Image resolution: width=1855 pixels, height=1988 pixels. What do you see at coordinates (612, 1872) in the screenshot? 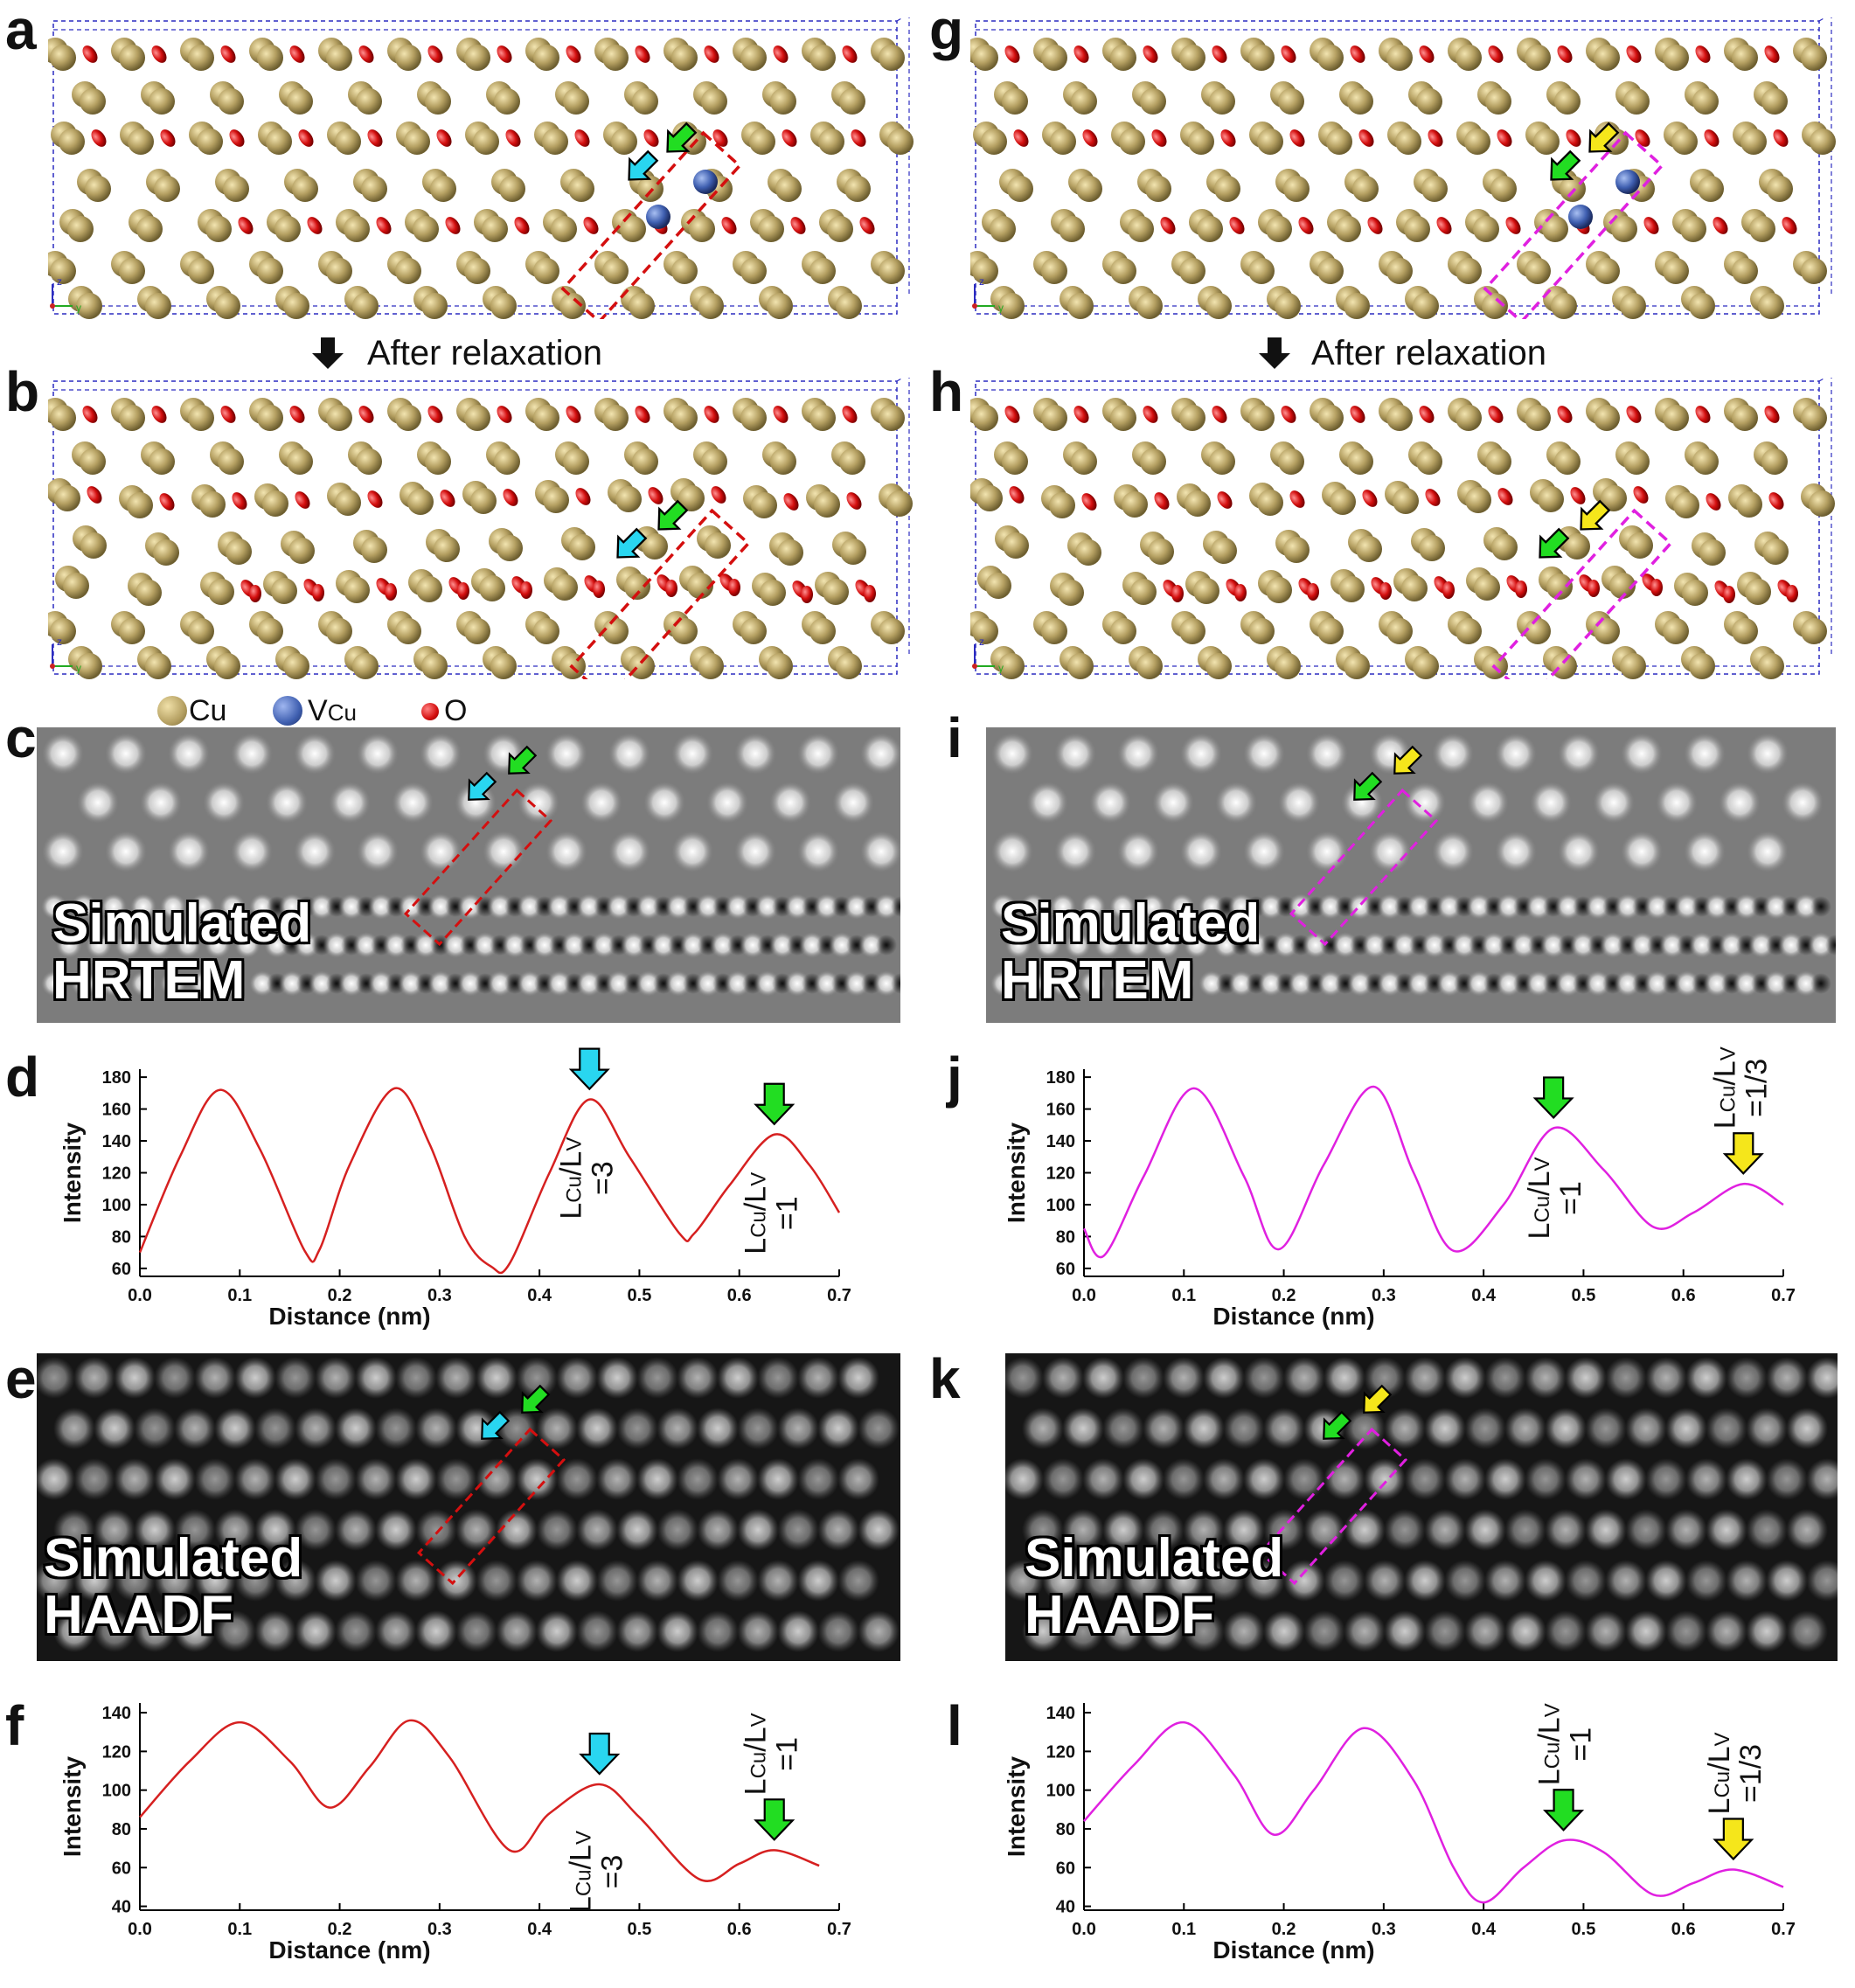
I see `ratio-value-label: =3` at bounding box center [612, 1872].